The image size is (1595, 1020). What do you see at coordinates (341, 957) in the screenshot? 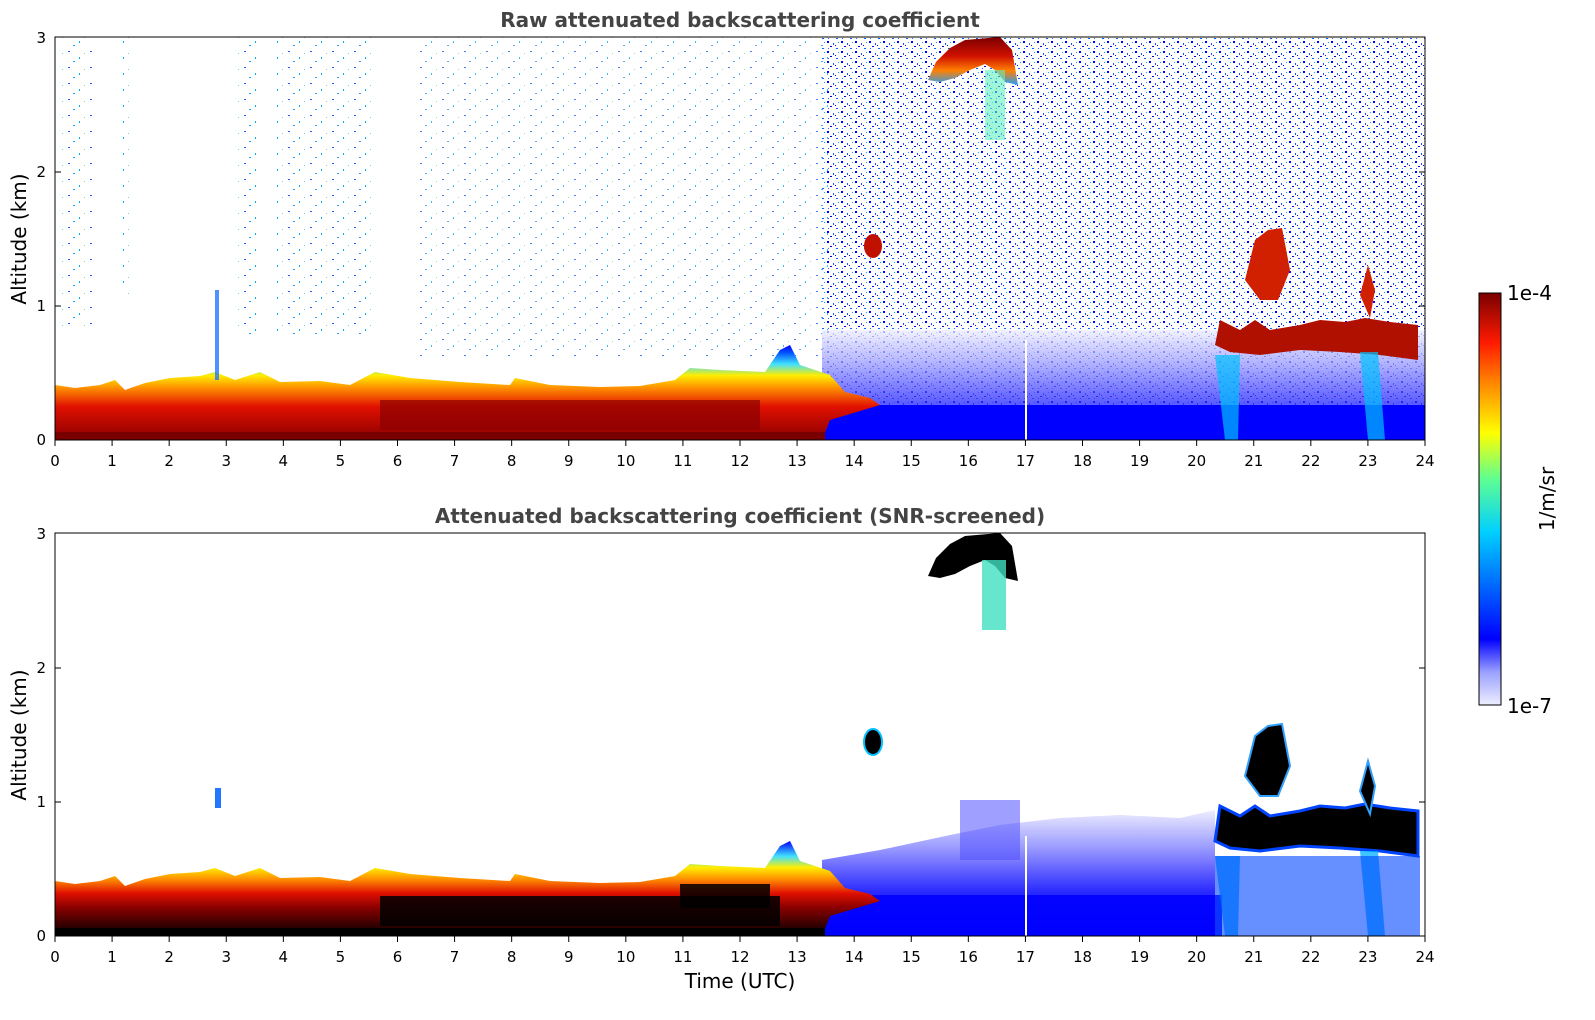
I see `x-screened-tick-label: 5` at bounding box center [341, 957].